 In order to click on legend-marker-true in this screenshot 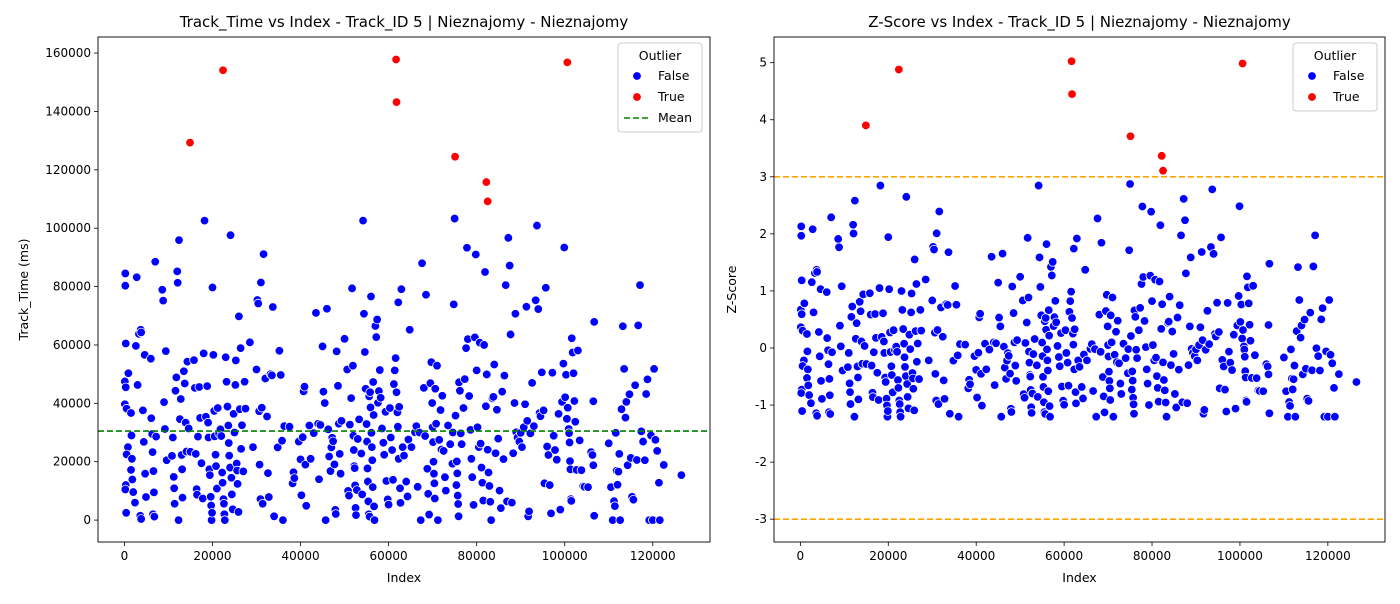, I will do `click(637, 97)`.